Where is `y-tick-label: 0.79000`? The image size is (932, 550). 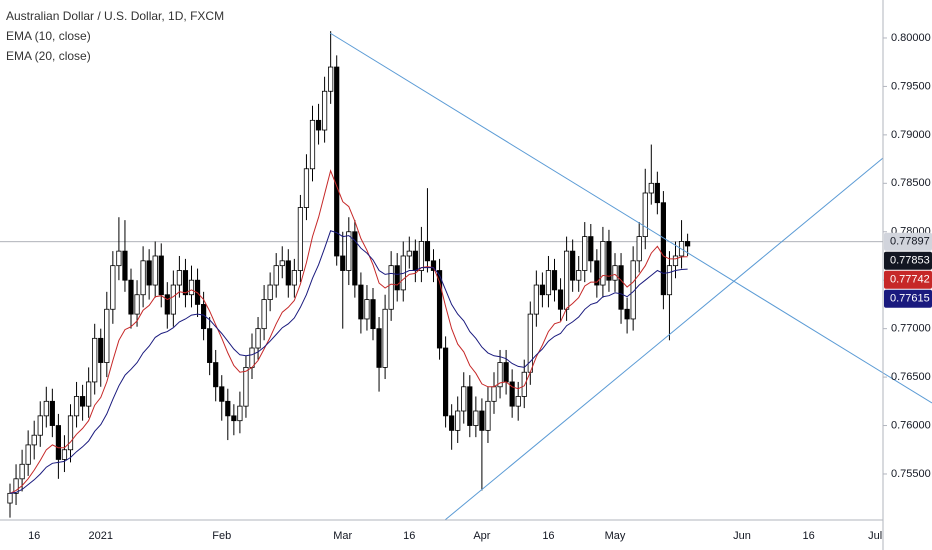 y-tick-label: 0.79000 is located at coordinates (911, 135).